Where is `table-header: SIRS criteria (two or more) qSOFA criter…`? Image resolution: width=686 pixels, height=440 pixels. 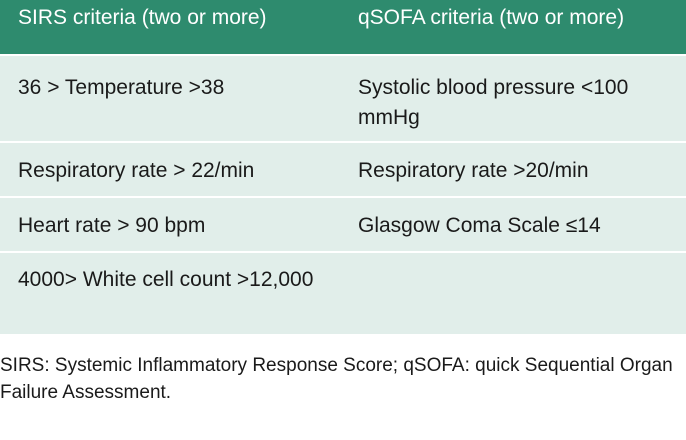 table-header: SIRS criteria (two or more) qSOFA criter… is located at coordinates (343, 27).